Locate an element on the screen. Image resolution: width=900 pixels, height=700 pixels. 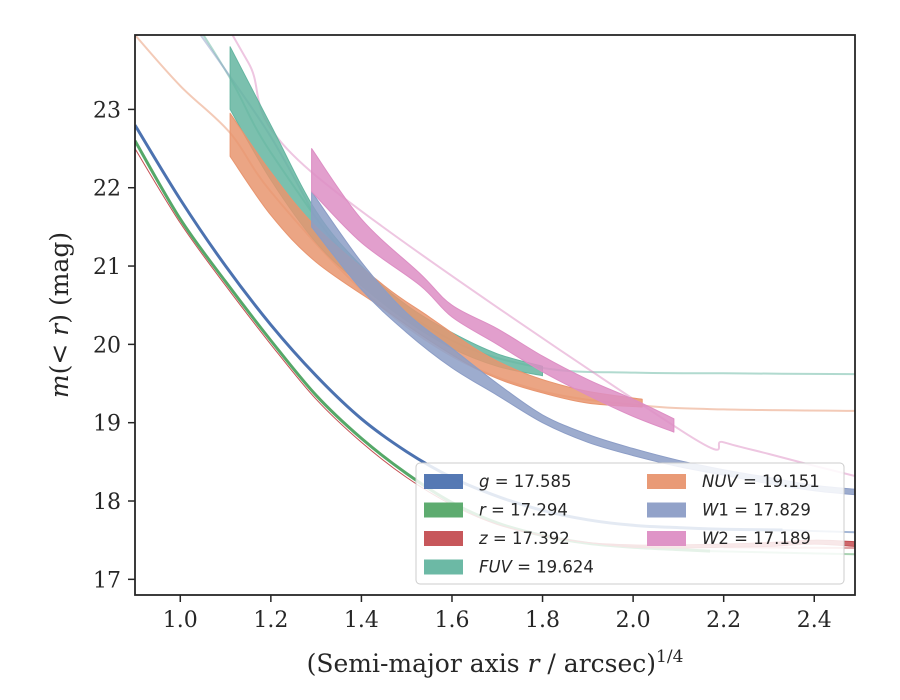
legend-label-nuv: NUV = 19.151 is located at coordinates (761, 481).